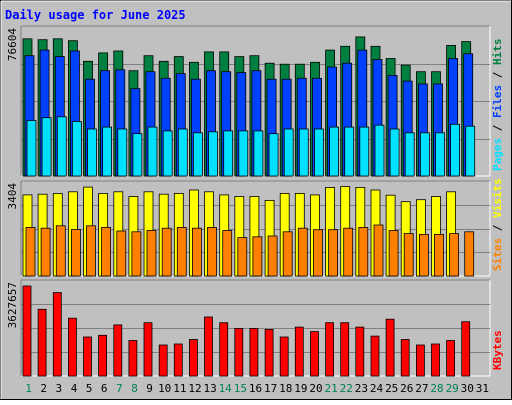 The height and width of the screenshot is (405, 512). I want to click on legend-pages: Pages, so click(497, 154).